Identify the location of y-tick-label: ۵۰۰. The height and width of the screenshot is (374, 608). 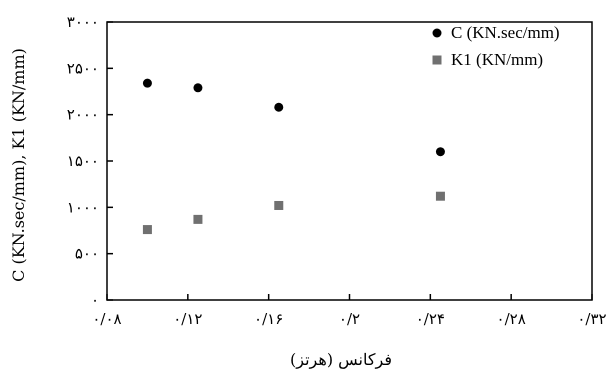
(87, 254).